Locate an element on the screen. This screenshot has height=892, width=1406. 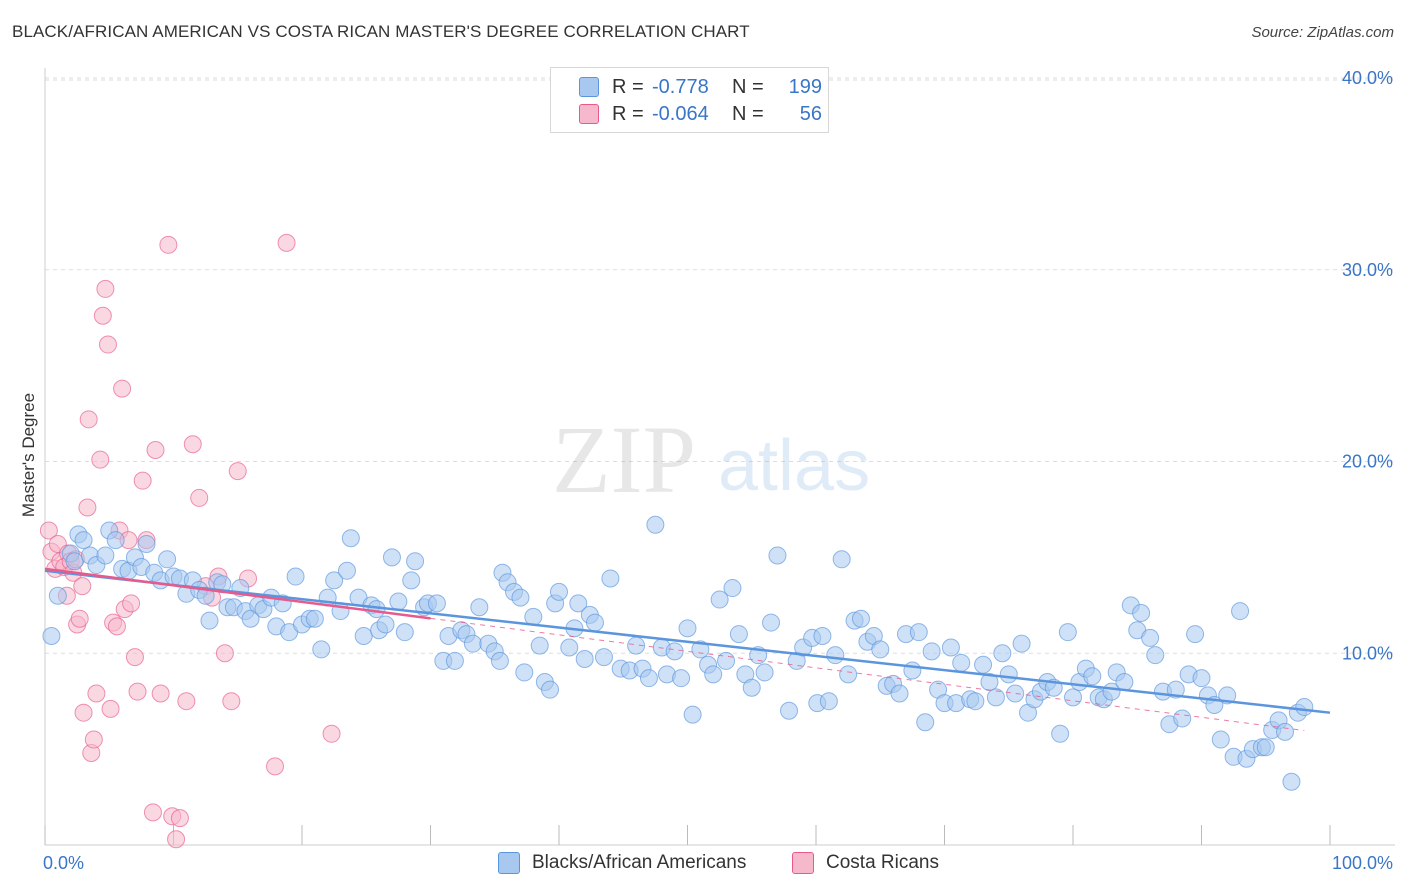
y-tick-label: 30.0% is located at coordinates (1367, 270).